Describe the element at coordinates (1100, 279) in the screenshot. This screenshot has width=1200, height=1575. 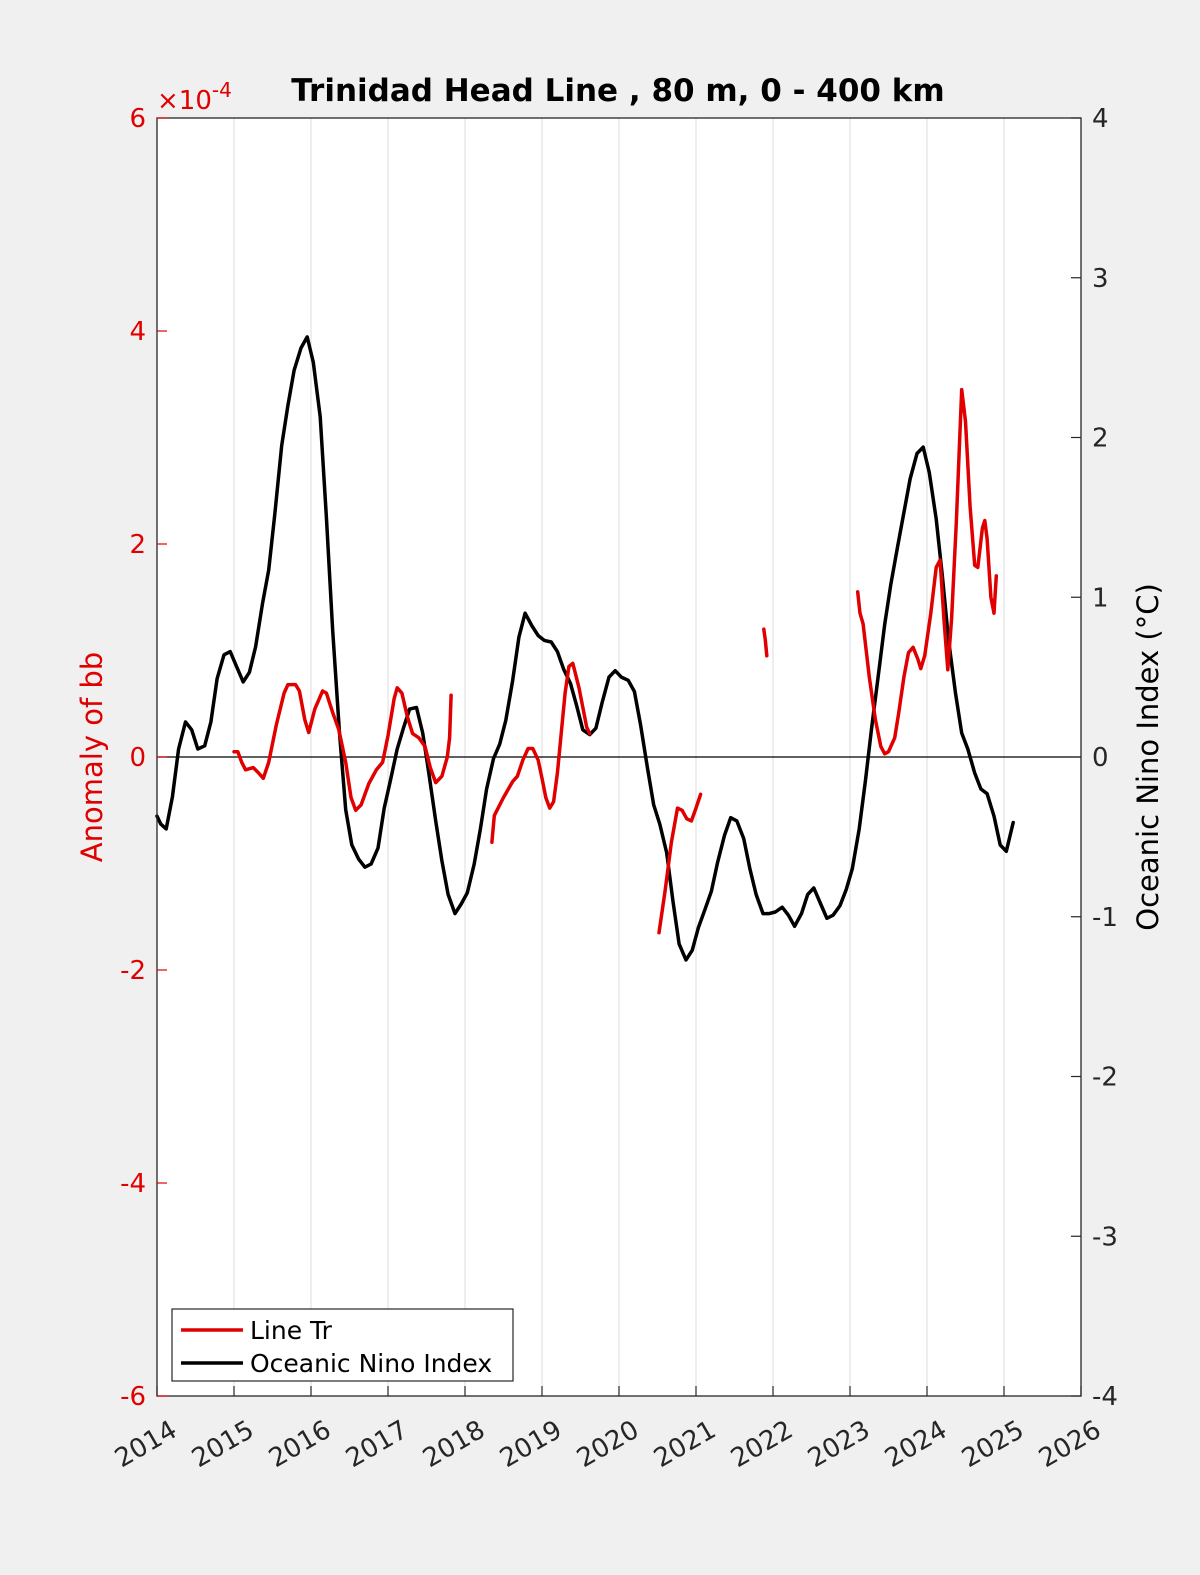
I see `y-right-tick-label-3: 3` at that location.